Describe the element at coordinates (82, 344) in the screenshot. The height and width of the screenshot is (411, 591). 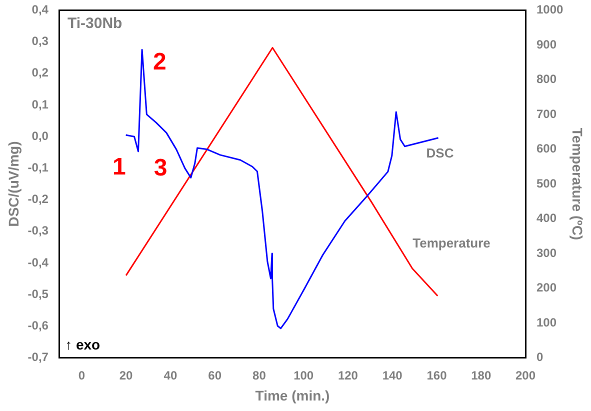
I see `annotation: ↑ exo` at that location.